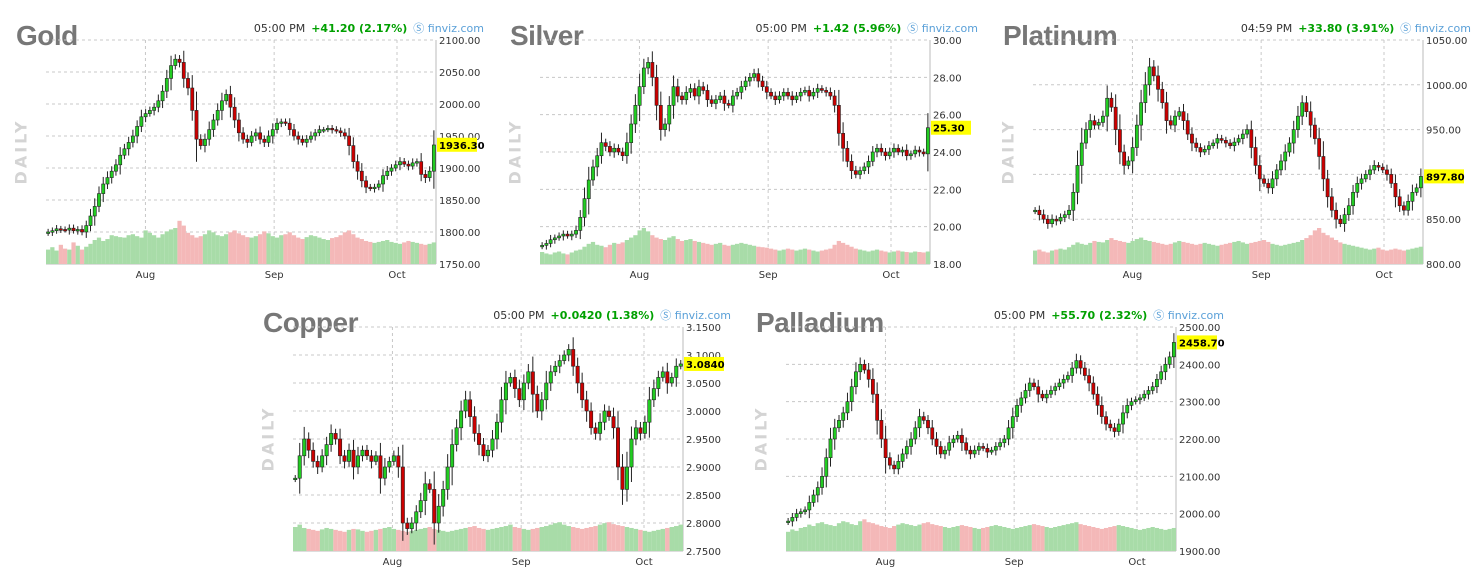 The height and width of the screenshot is (578, 1484). What do you see at coordinates (459, 41) in the screenshot?
I see `y-tick-label: 2100.00` at bounding box center [459, 41].